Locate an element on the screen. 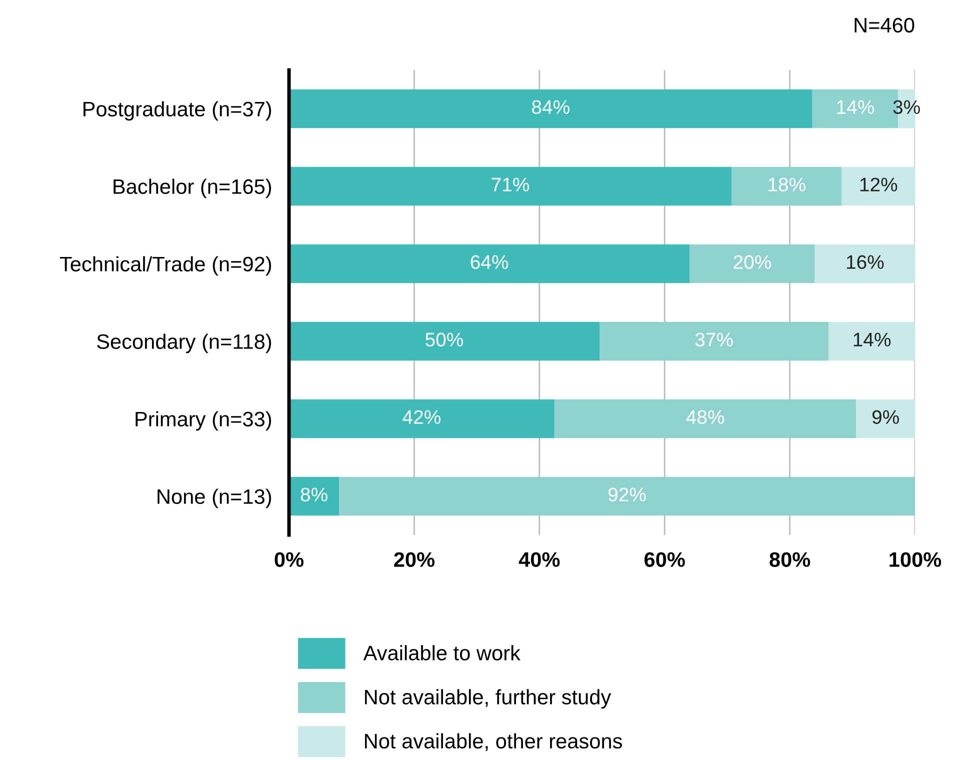 This screenshot has width=955, height=760. x-tick-label: 20% is located at coordinates (414, 559).